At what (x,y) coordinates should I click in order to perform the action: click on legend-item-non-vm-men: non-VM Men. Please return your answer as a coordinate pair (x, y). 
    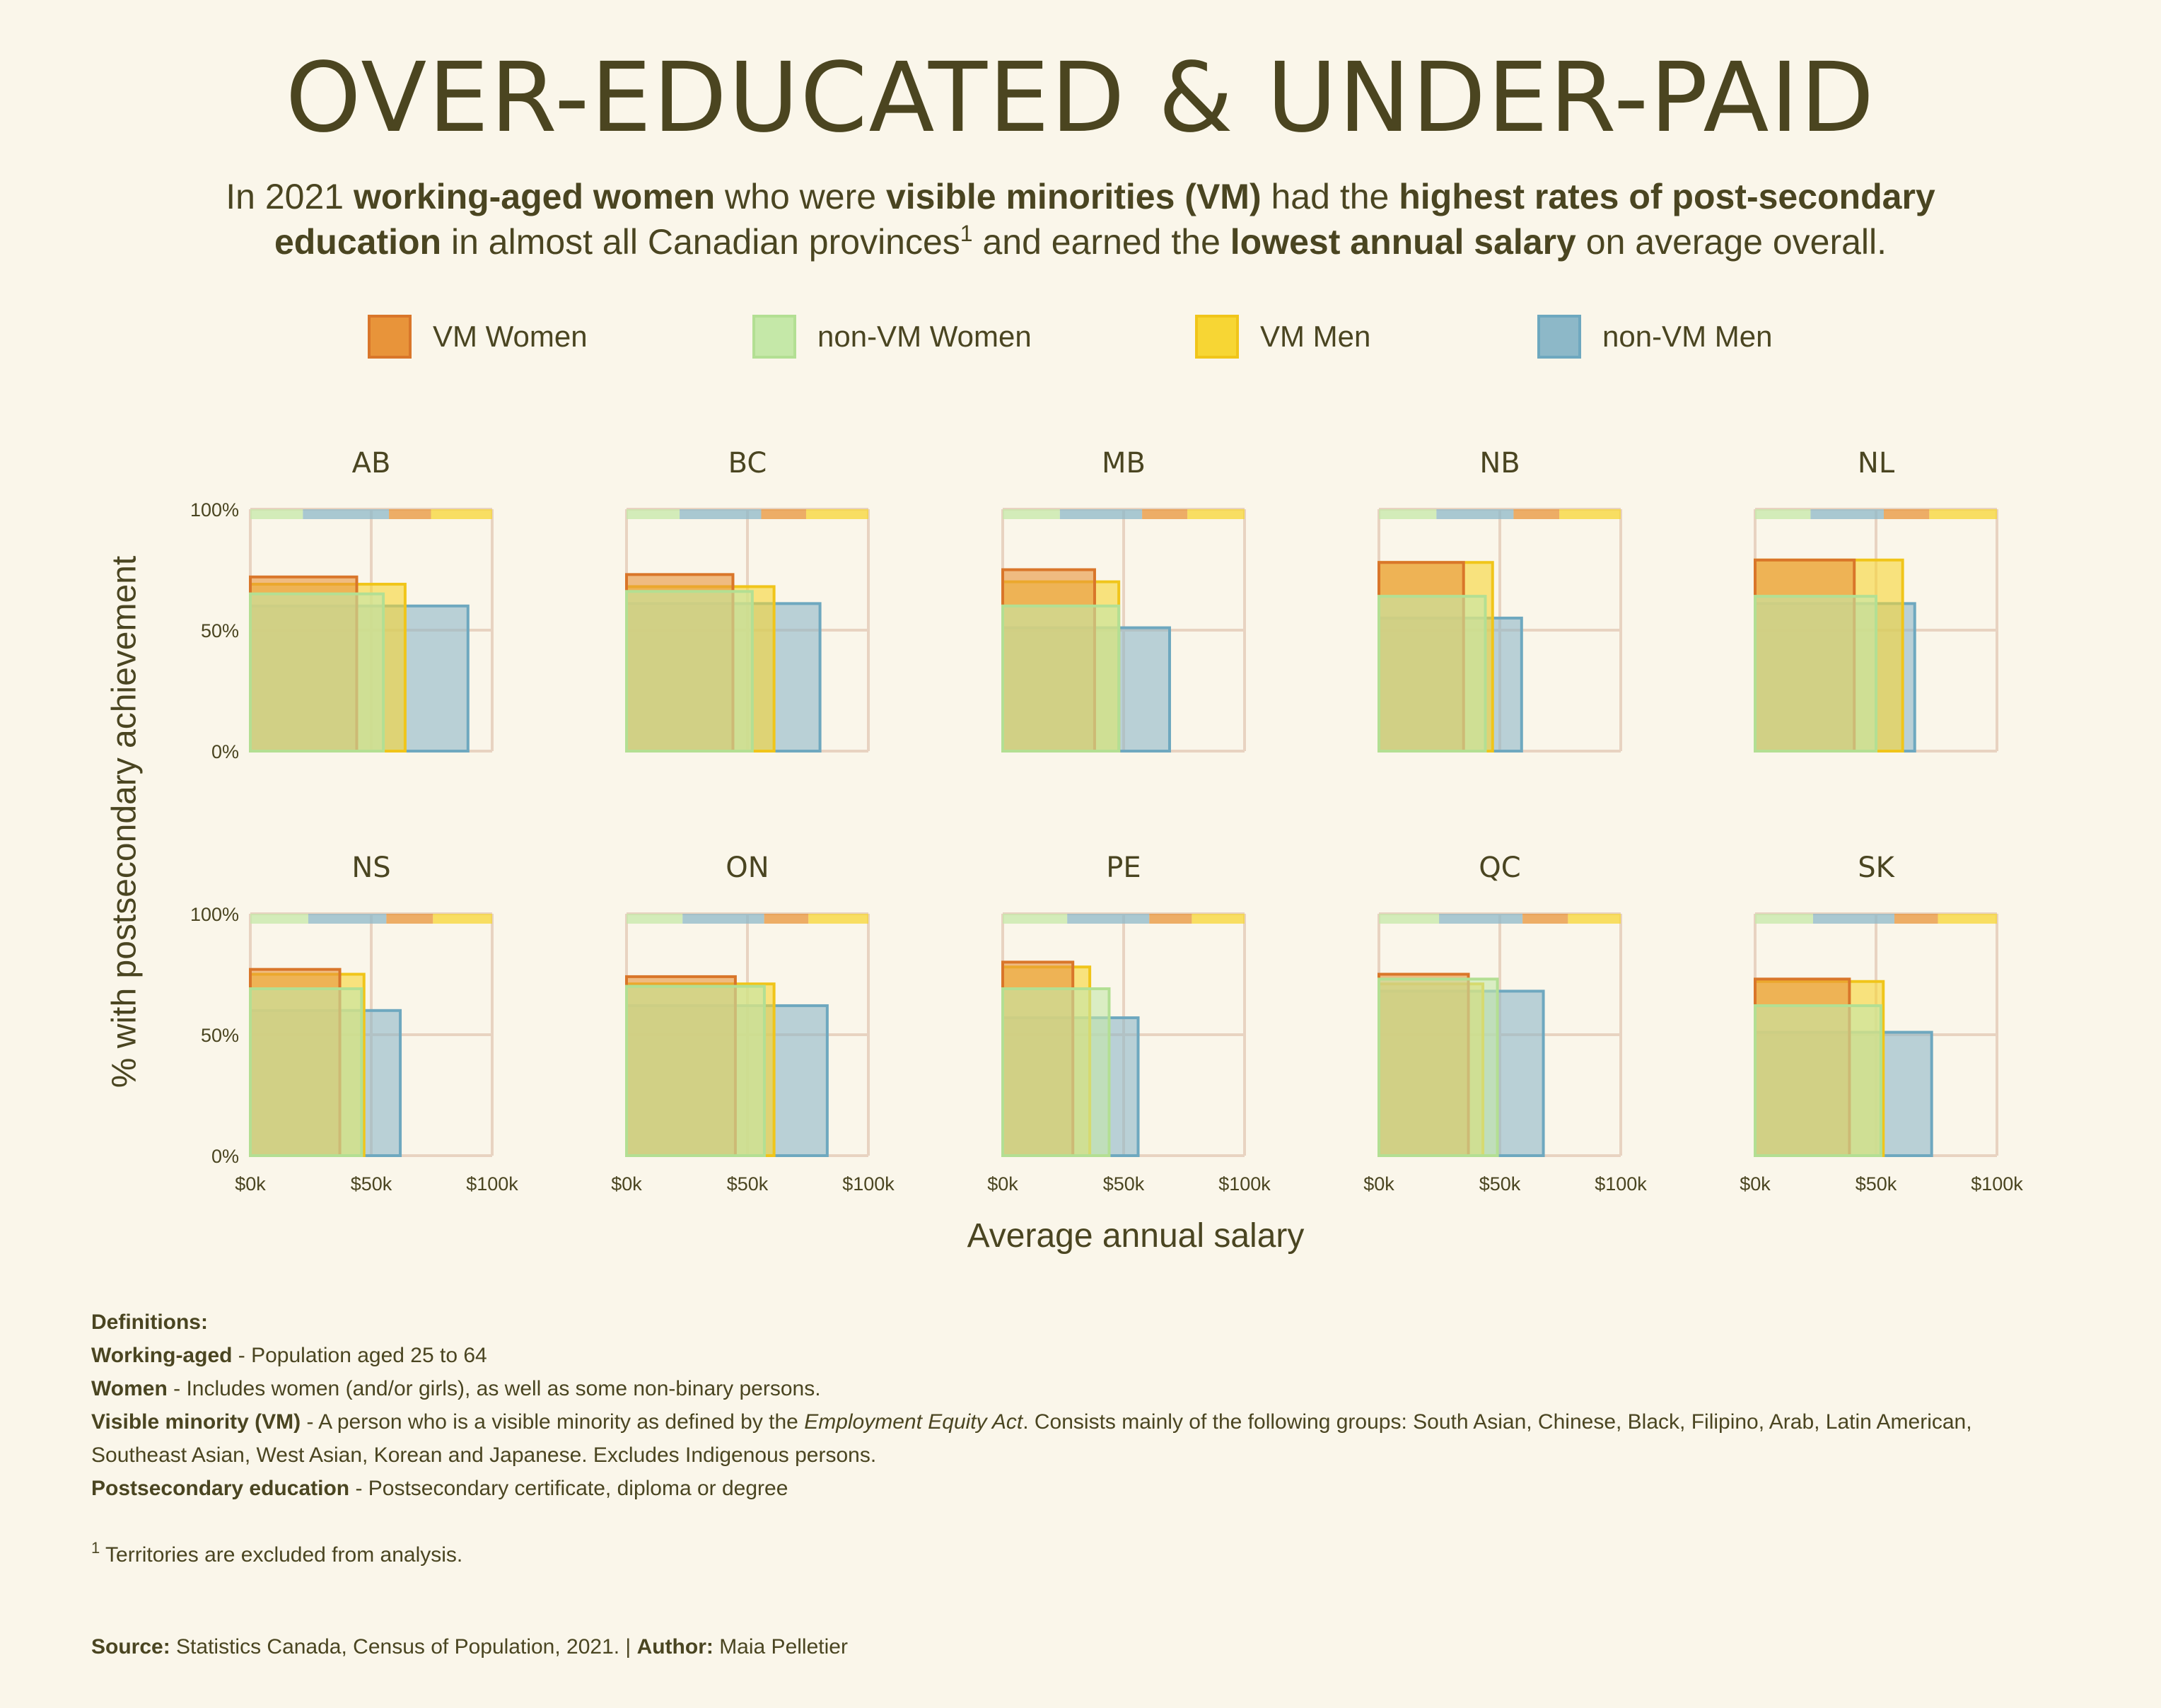
    Looking at the image, I should click on (1654, 336).